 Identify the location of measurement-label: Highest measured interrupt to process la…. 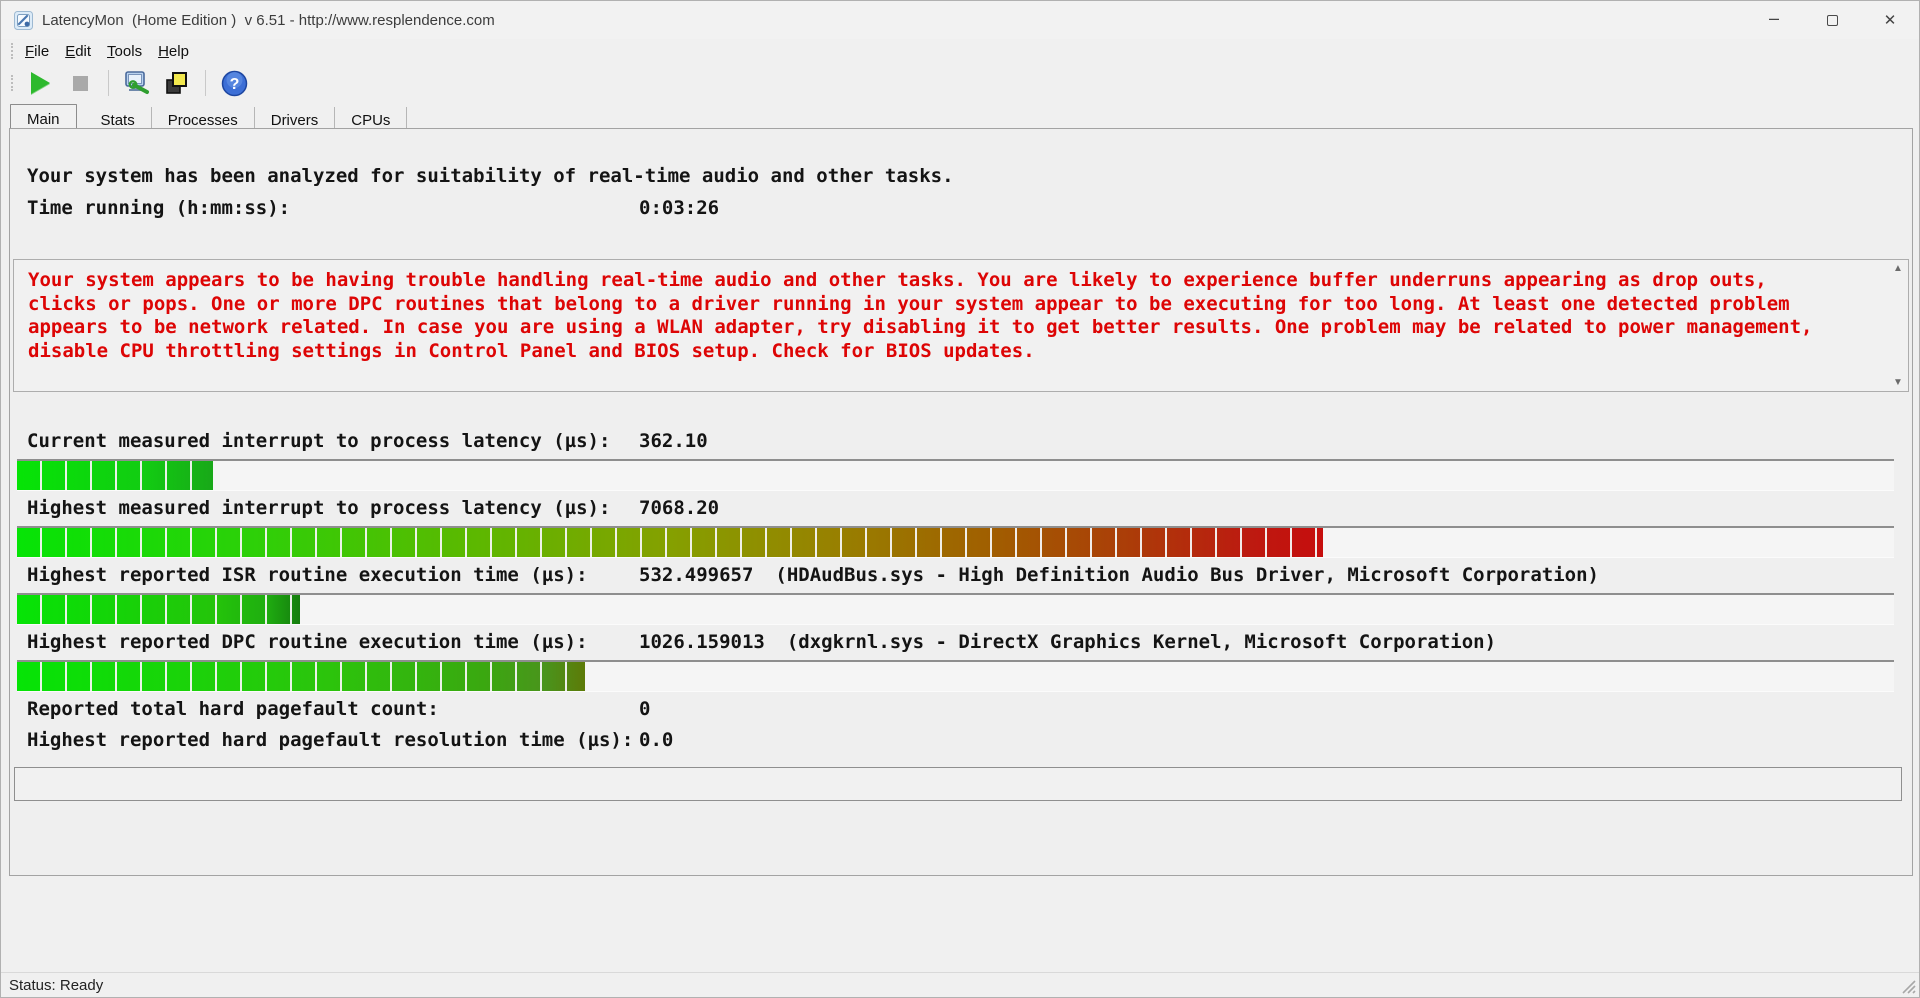
(319, 508).